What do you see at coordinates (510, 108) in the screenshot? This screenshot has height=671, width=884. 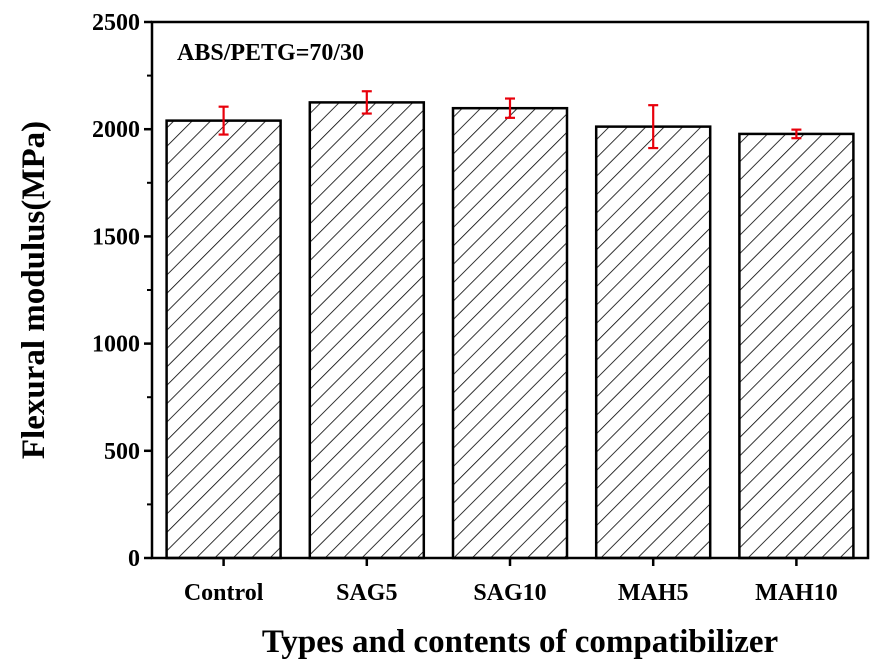 I see `error-bar-sag10` at bounding box center [510, 108].